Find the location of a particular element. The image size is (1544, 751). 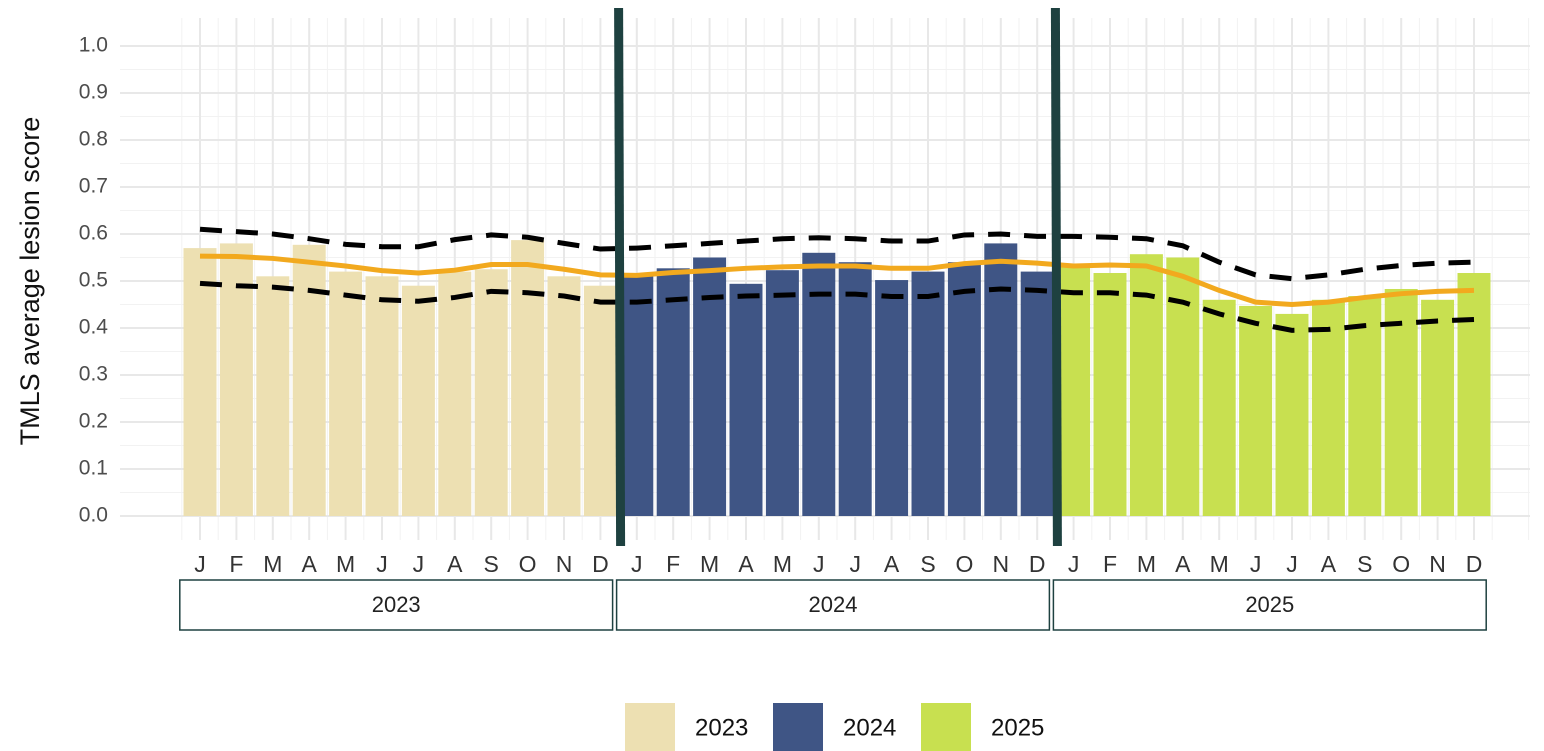

legend-label: 2025 is located at coordinates (1017, 727).